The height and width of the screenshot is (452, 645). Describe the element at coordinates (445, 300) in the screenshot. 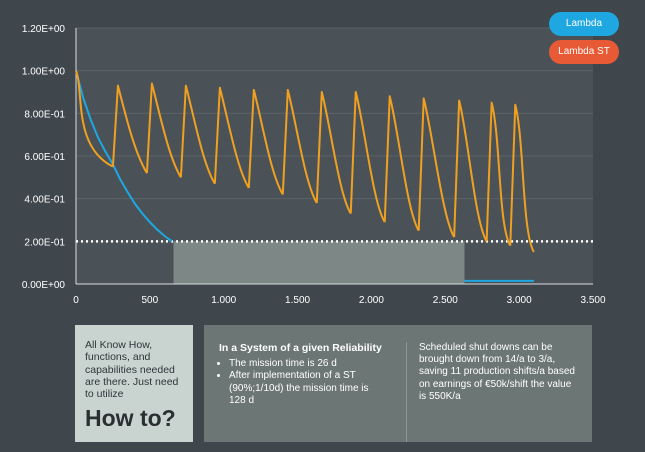

I see `x-tick-label: 2.500` at that location.